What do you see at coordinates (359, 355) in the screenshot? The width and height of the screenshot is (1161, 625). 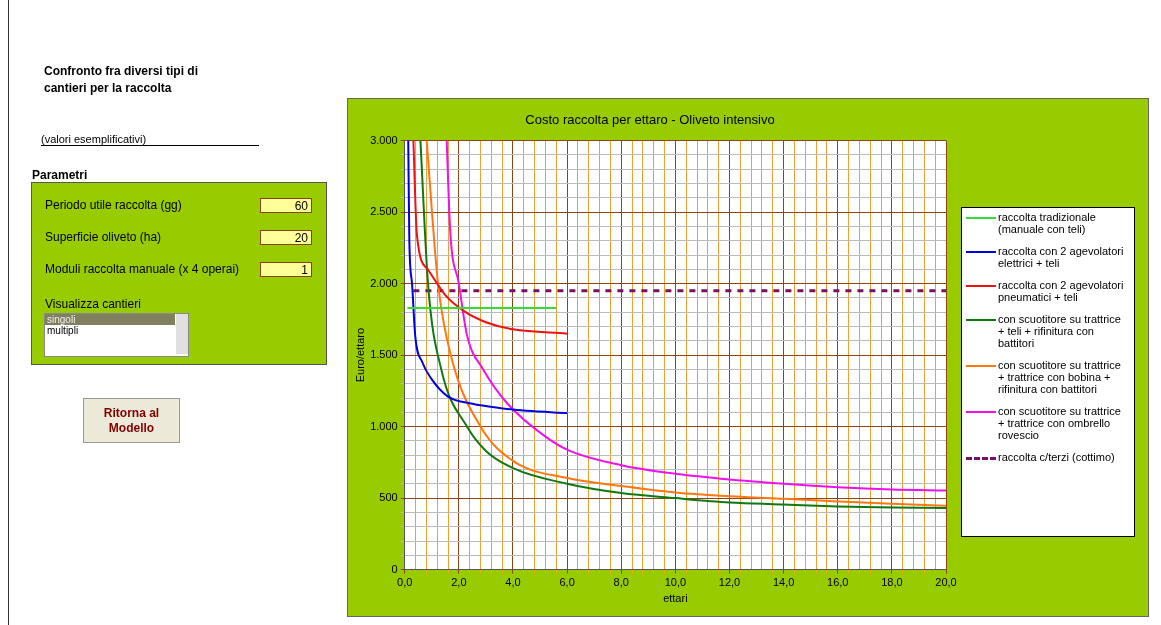 I see `y-axis-title: Euro/ettaro` at bounding box center [359, 355].